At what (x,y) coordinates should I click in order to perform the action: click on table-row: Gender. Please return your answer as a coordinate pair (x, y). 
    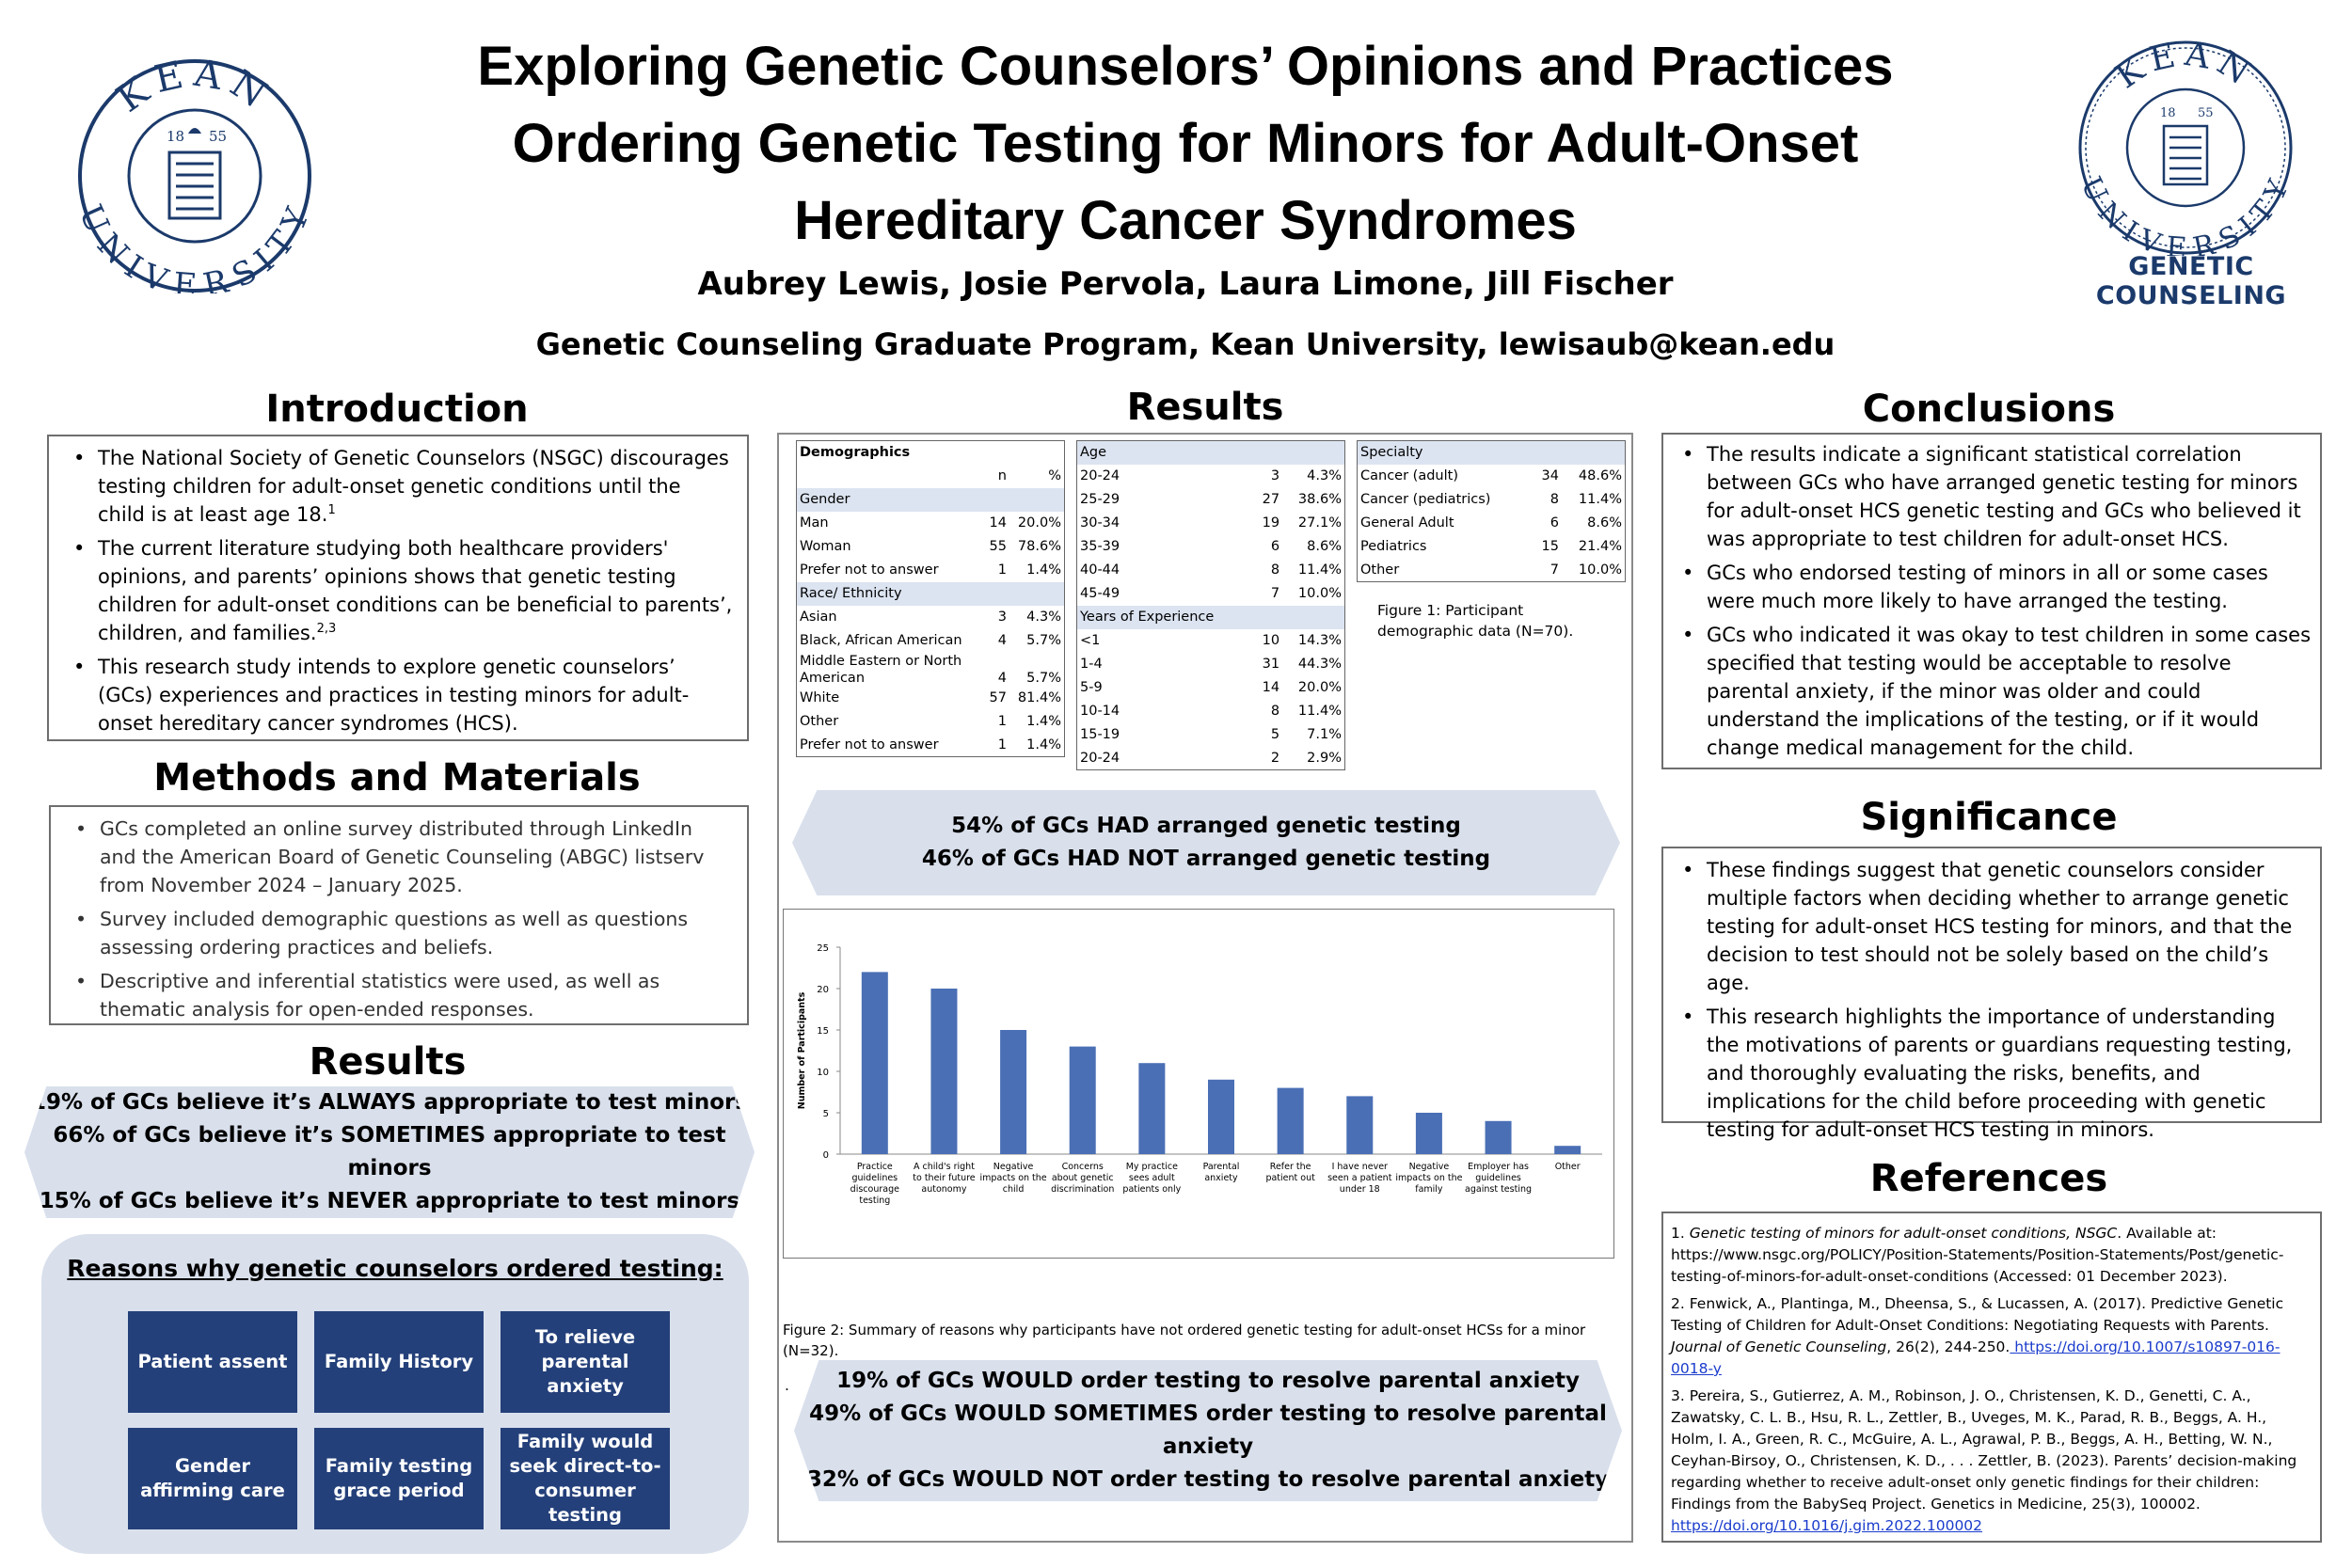
    Looking at the image, I should click on (930, 499).